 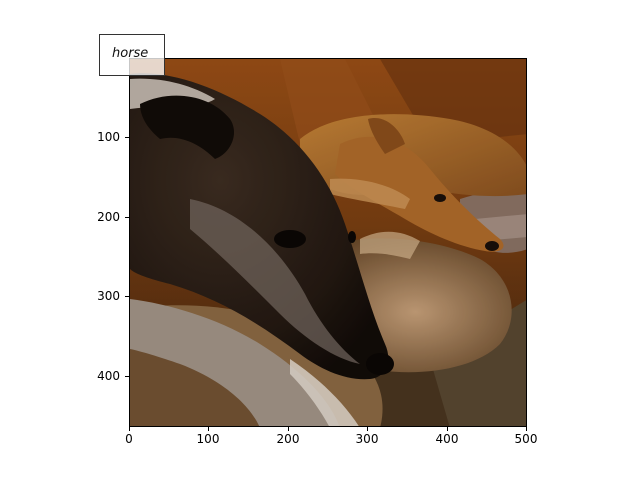 I want to click on y-tick-label: 100, so click(x=108, y=137).